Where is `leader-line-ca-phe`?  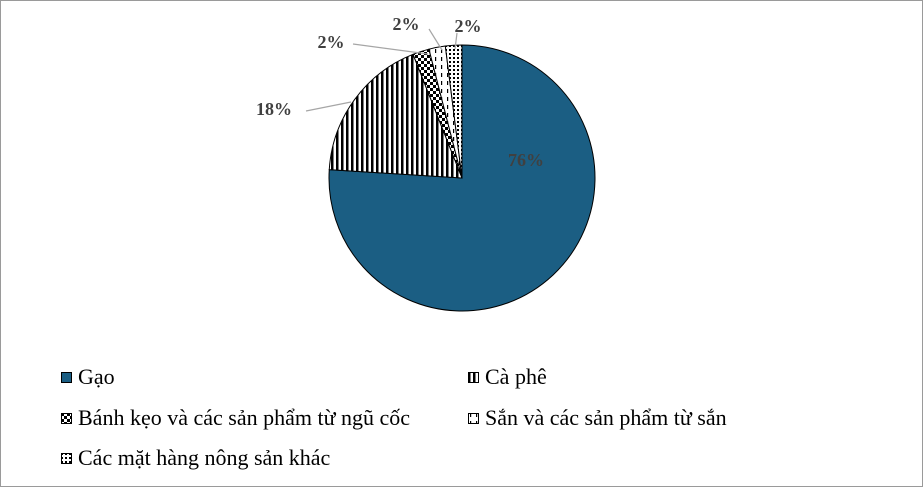
leader-line-ca-phe is located at coordinates (328, 106).